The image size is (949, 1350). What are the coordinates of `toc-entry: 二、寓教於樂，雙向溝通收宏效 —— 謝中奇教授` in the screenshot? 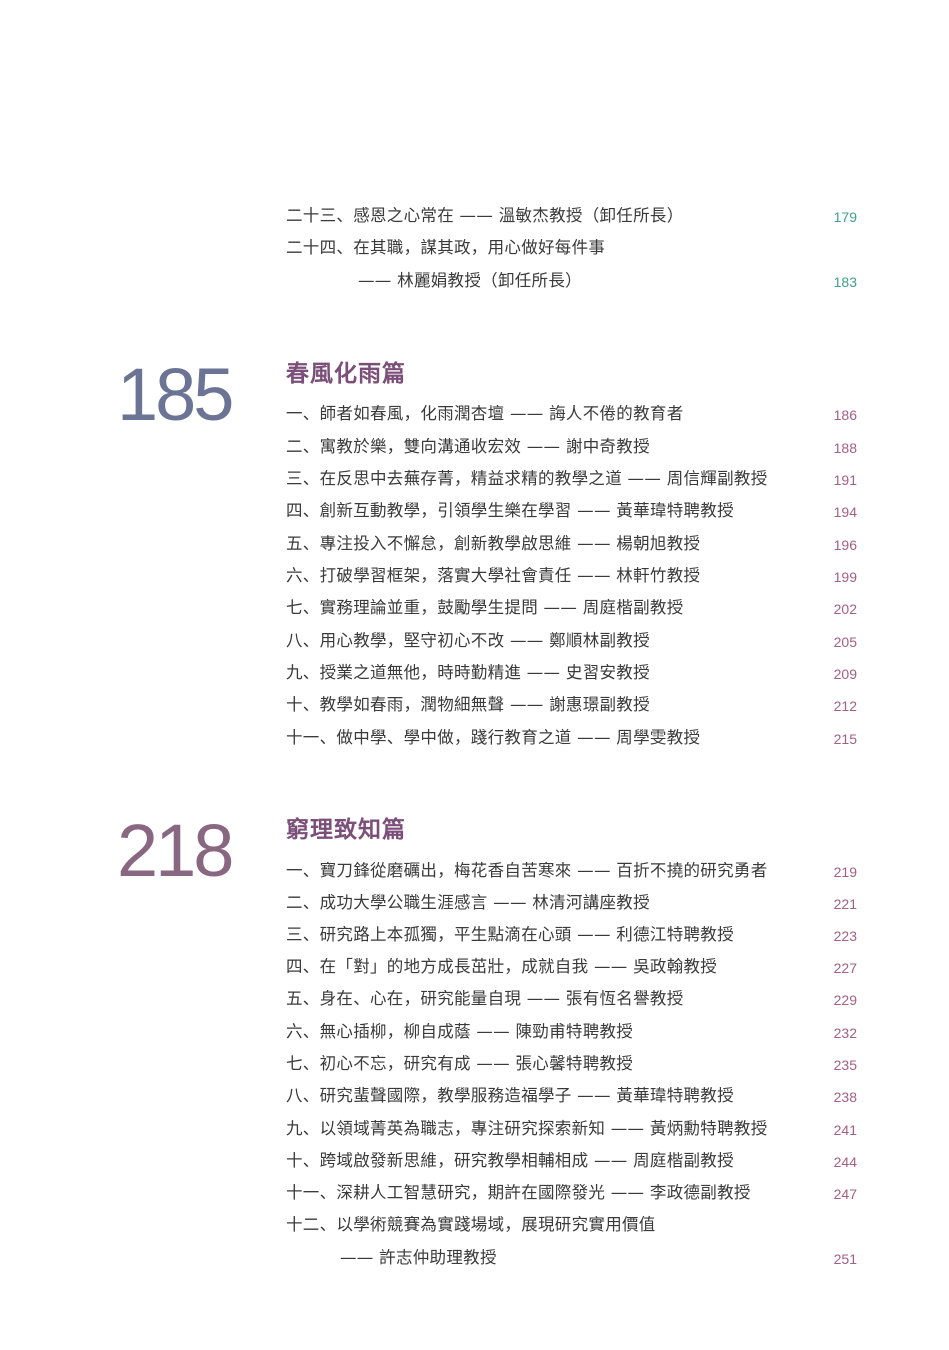 It's located at (468, 446).